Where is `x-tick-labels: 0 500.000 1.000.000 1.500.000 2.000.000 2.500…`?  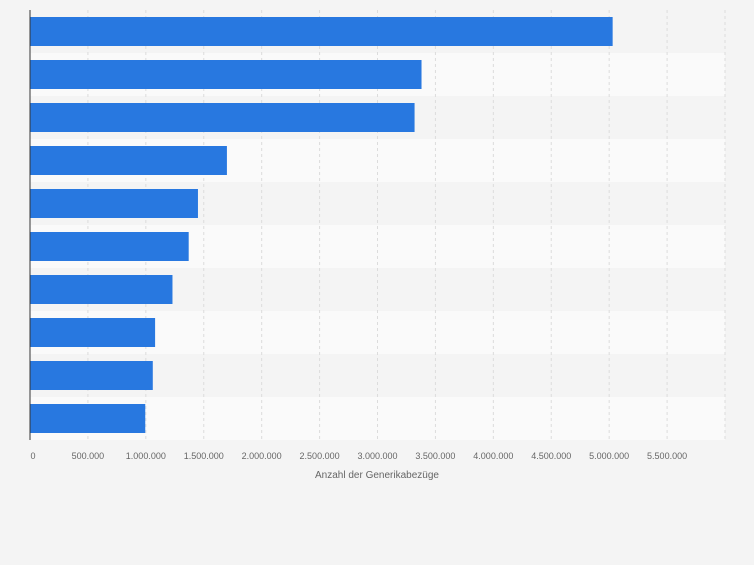
x-tick-labels: 0 500.000 1.000.000 1.500.000 2.000.000 2.500… is located at coordinates (358, 456).